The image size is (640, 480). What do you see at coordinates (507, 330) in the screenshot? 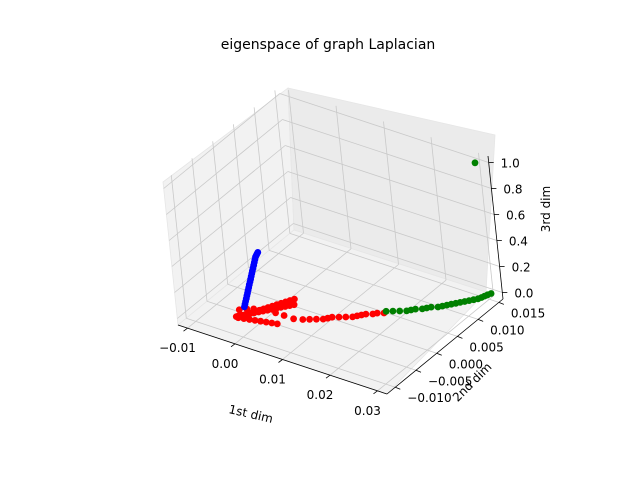
I see `y-tick-label-4: 0.010` at bounding box center [507, 330].